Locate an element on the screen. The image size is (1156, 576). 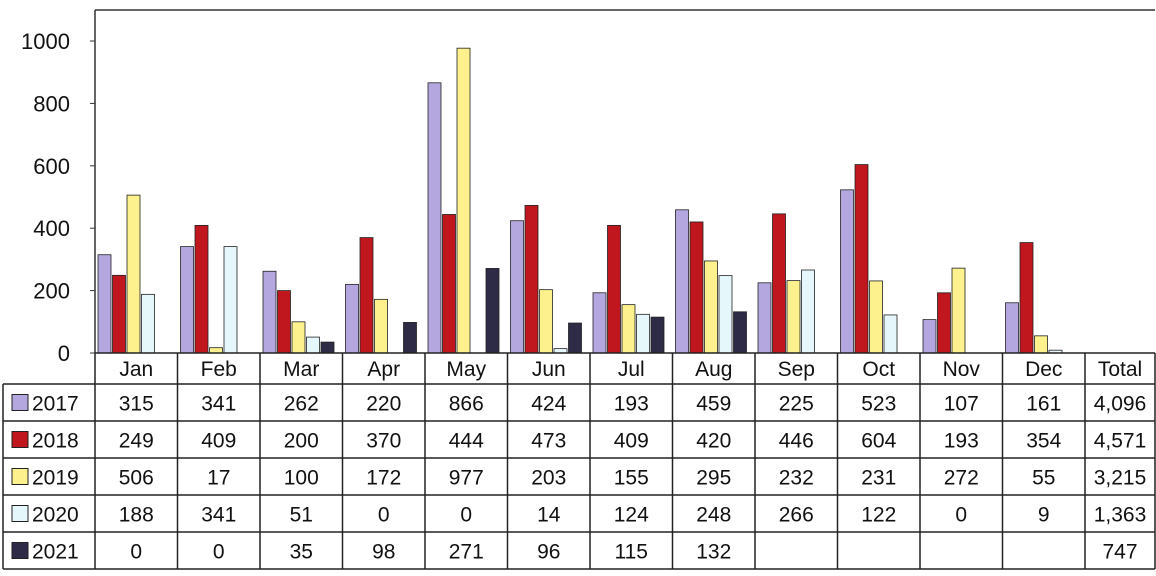
table-total-2018: 4,571 is located at coordinates (1120, 441).